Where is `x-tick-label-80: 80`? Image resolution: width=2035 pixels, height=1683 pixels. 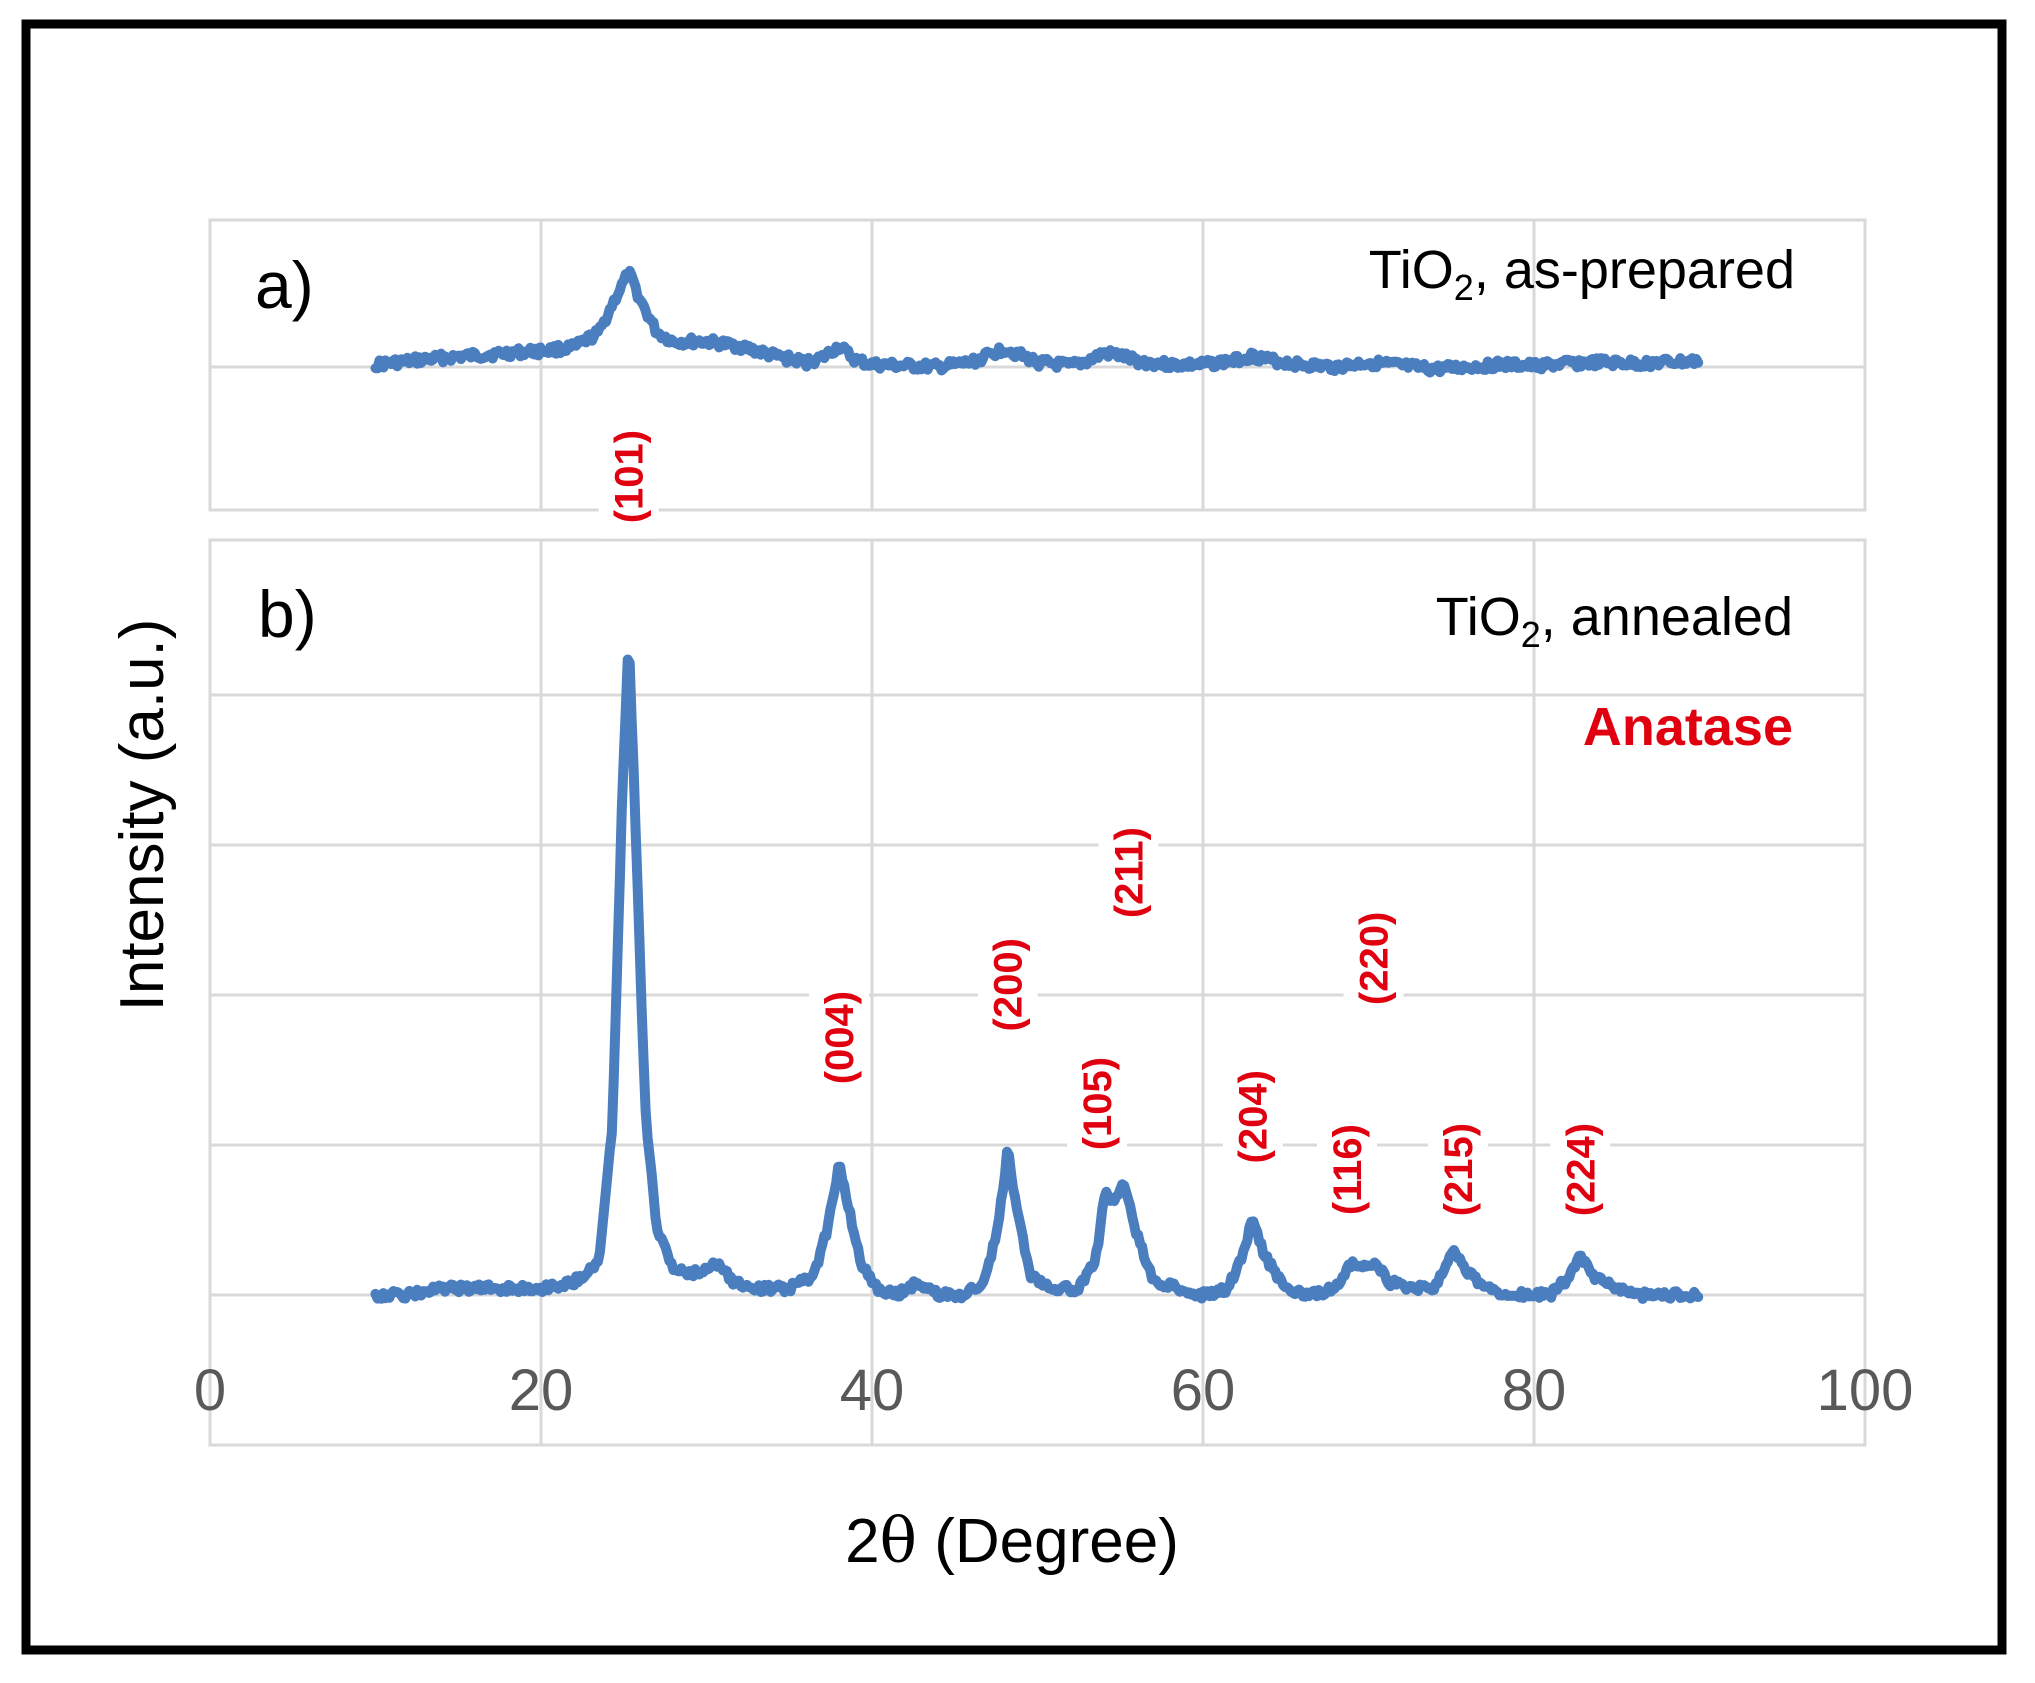
x-tick-label-80: 80 is located at coordinates (1534, 1390).